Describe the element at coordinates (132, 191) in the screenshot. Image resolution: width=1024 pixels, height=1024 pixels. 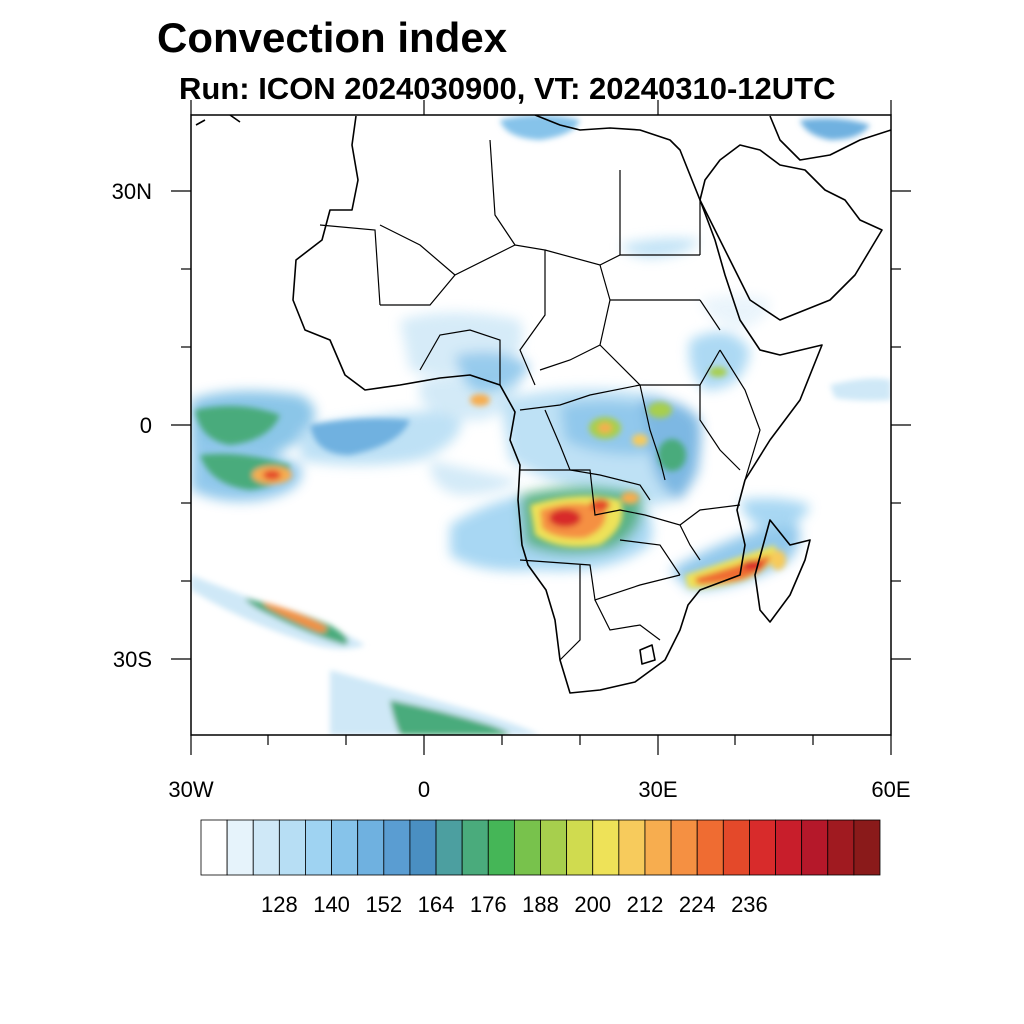
I see `lat-tick-label: 30N` at that location.